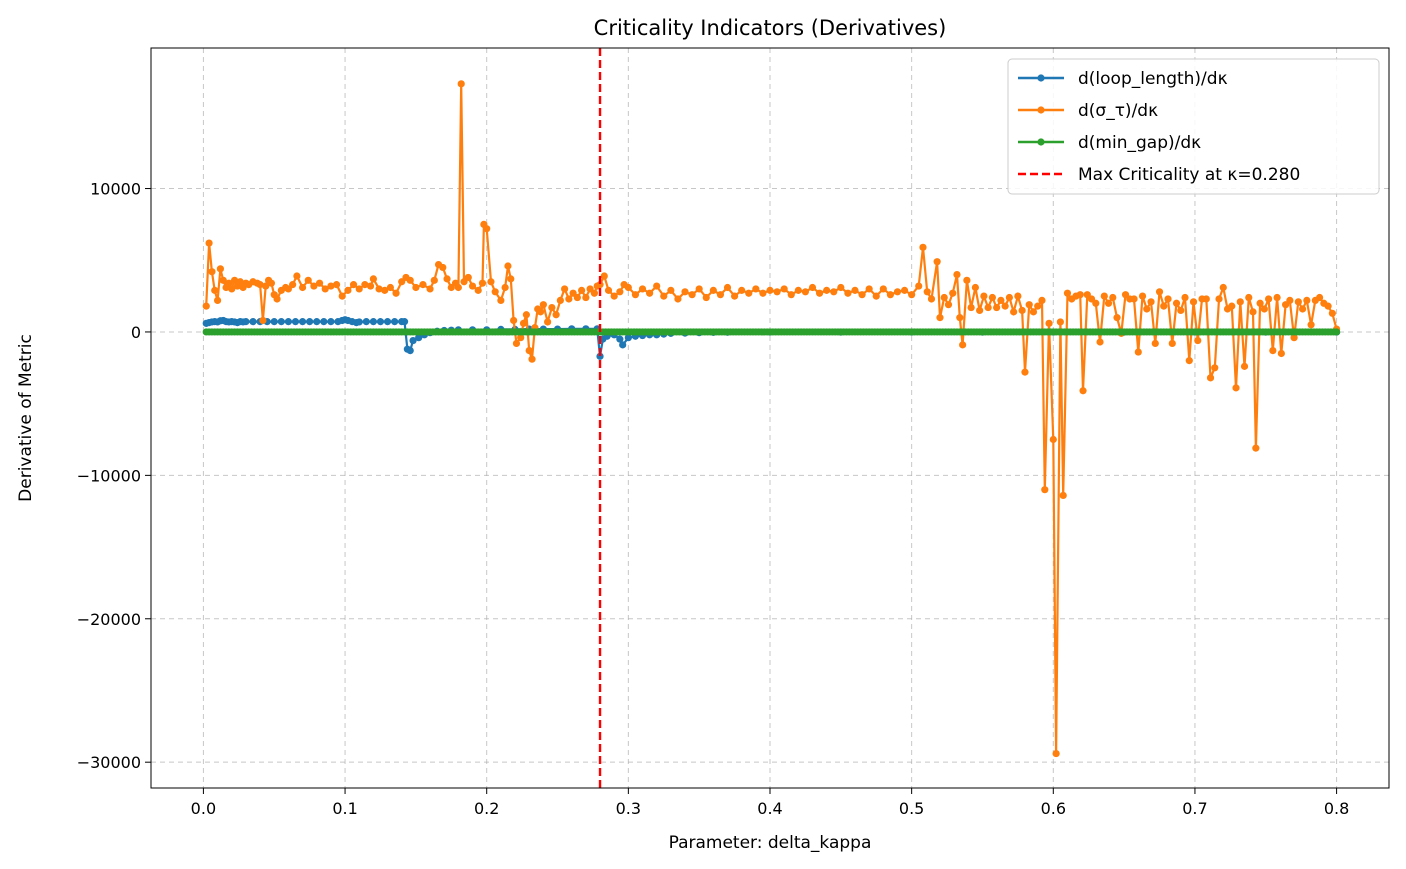 The height and width of the screenshot is (869, 1406). Describe the element at coordinates (770, 843) in the screenshot. I see `x-axis-label: Parameter: delta_kappa` at that location.